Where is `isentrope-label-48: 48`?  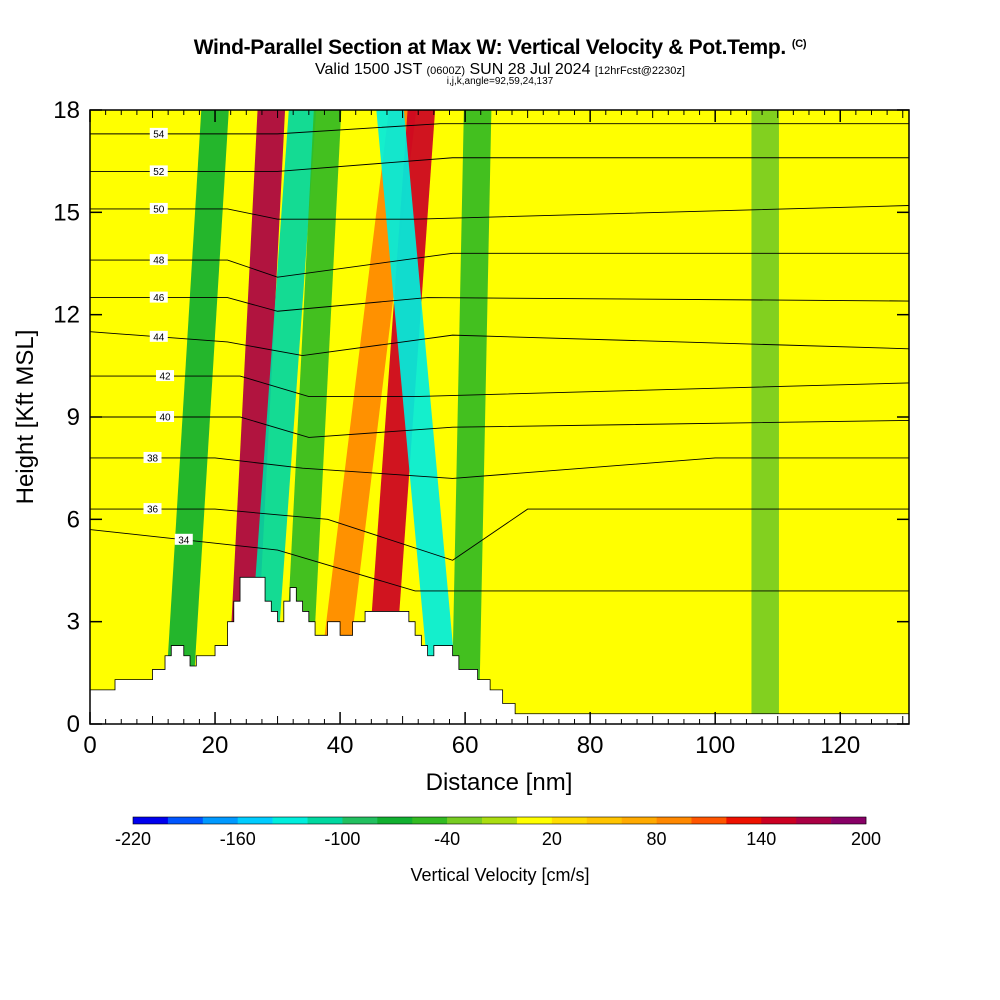
isentrope-label-48: 48 is located at coordinates (159, 261).